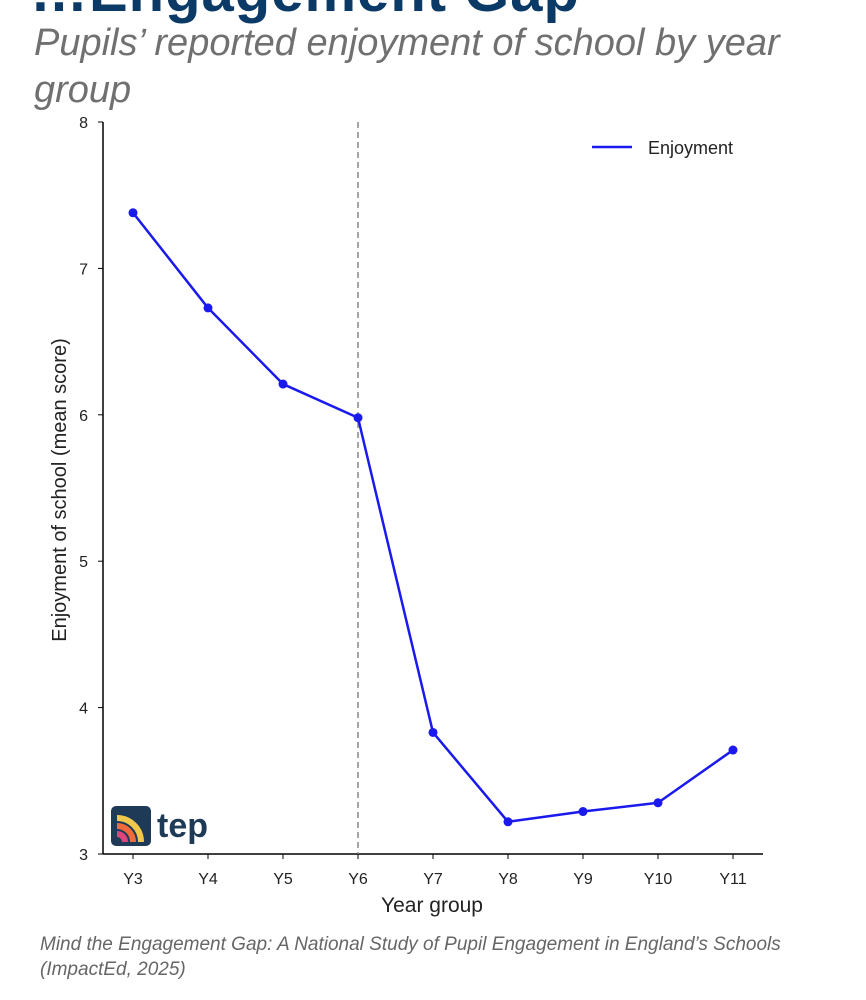 The height and width of the screenshot is (1000, 866). Describe the element at coordinates (658, 879) in the screenshot. I see `x-tick-label: Y10` at that location.